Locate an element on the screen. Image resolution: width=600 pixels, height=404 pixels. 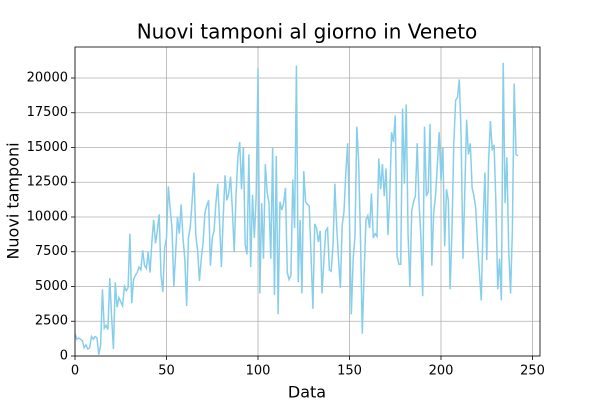
y-tick-label: 17500 is located at coordinates (47, 112).